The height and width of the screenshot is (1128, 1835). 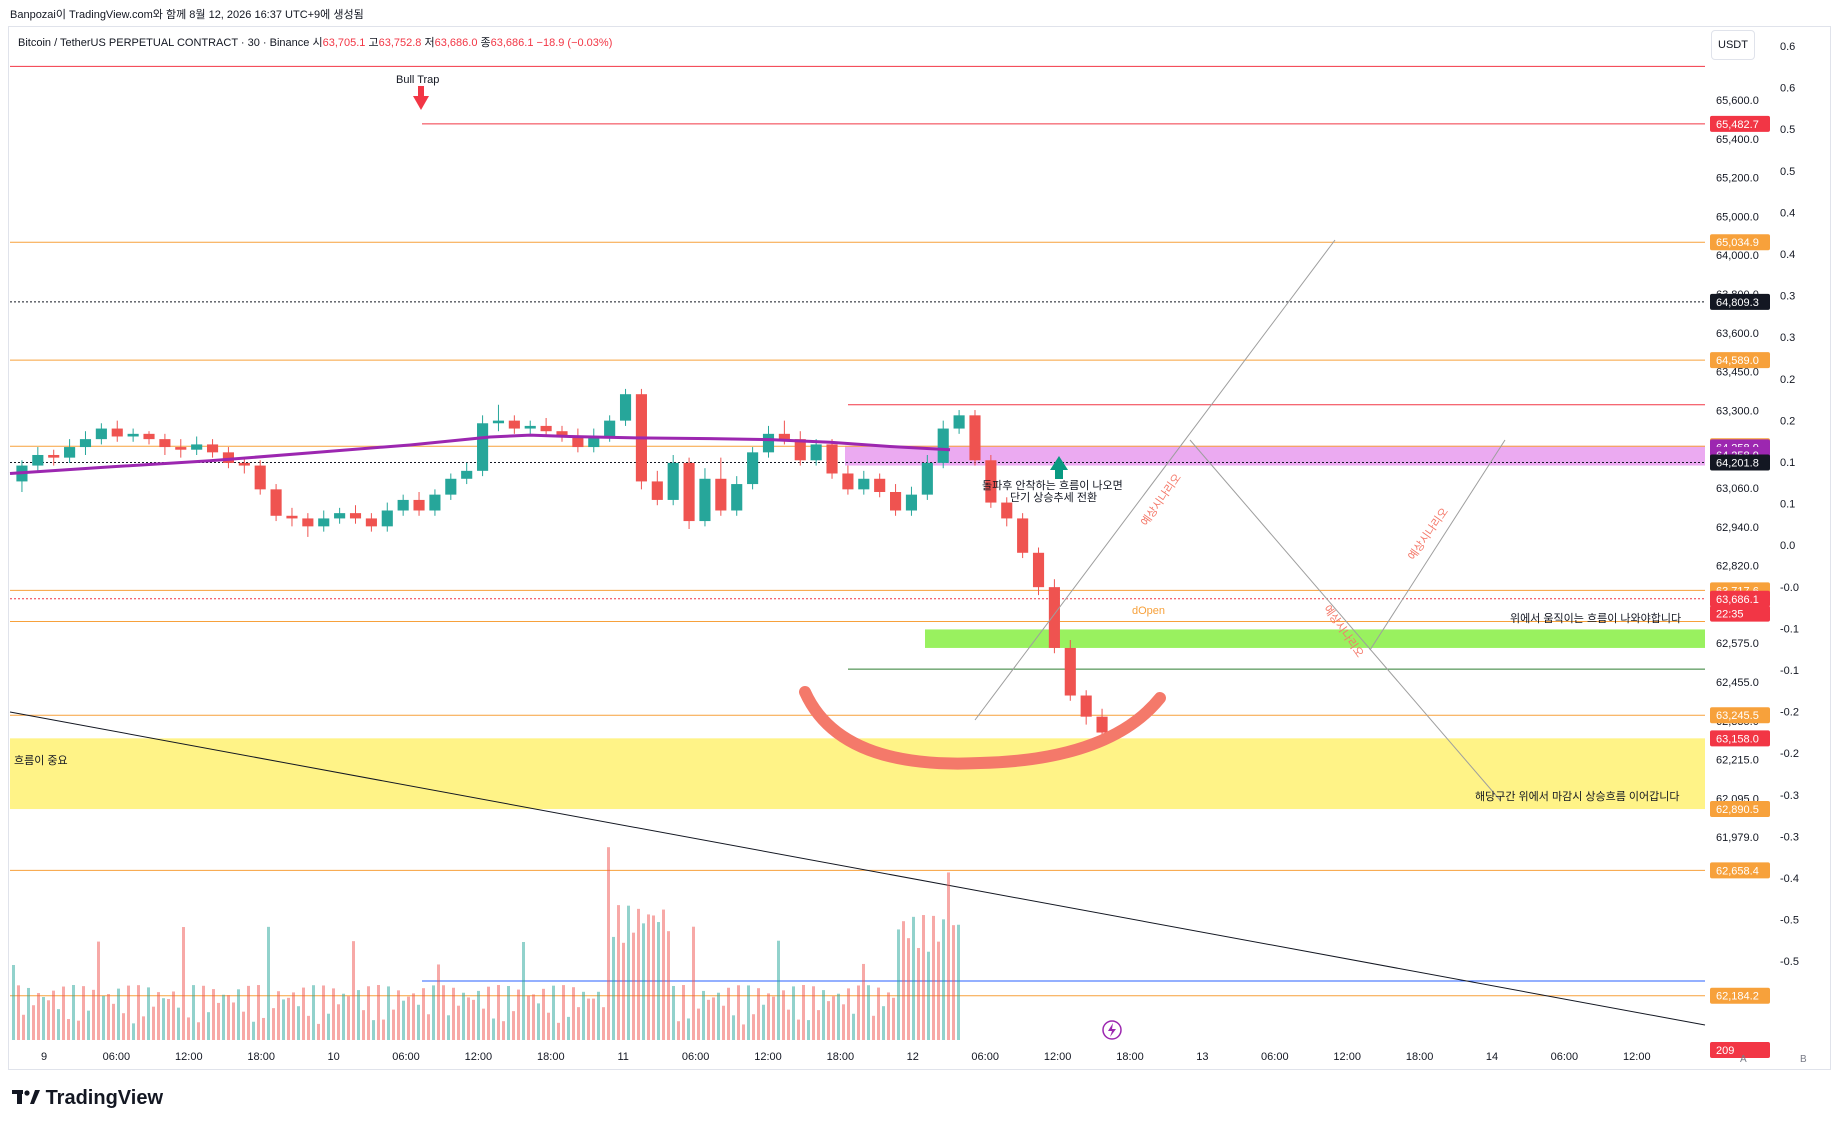 What do you see at coordinates (1737, 411) in the screenshot?
I see `y-tick-label: 63,300.0` at bounding box center [1737, 411].